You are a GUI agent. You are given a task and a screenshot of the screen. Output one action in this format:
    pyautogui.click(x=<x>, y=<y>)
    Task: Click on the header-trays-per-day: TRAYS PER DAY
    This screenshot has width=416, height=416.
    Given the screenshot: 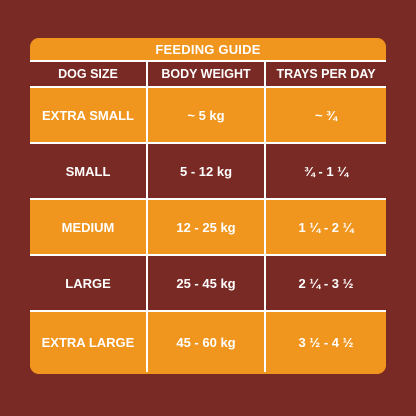 What is the action you would take?
    pyautogui.click(x=325, y=74)
    